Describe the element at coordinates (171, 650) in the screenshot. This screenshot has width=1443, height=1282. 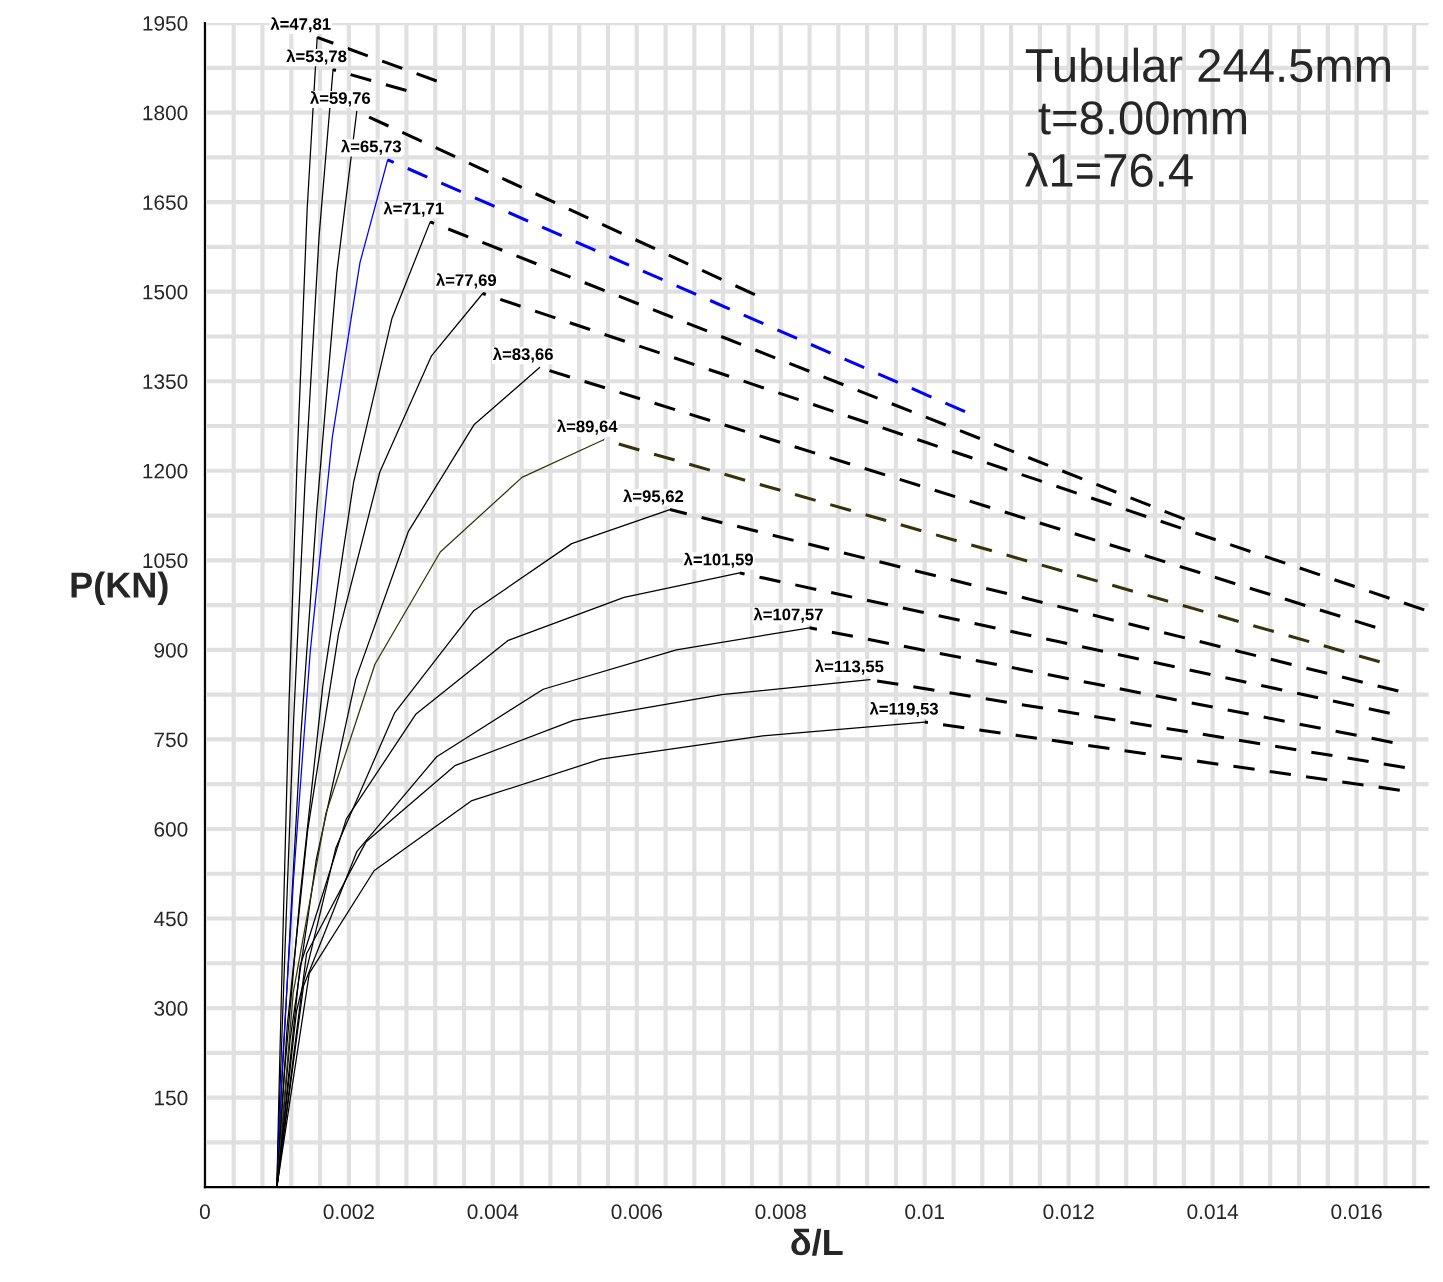
I see `y-tick-label: 900` at that location.